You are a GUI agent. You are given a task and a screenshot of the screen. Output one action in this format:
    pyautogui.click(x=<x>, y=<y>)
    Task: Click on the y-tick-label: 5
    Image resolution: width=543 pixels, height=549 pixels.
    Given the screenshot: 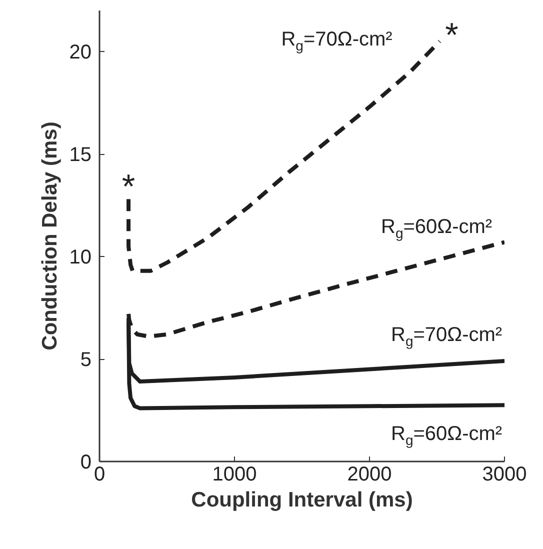 What is the action you would take?
    pyautogui.click(x=86, y=360)
    